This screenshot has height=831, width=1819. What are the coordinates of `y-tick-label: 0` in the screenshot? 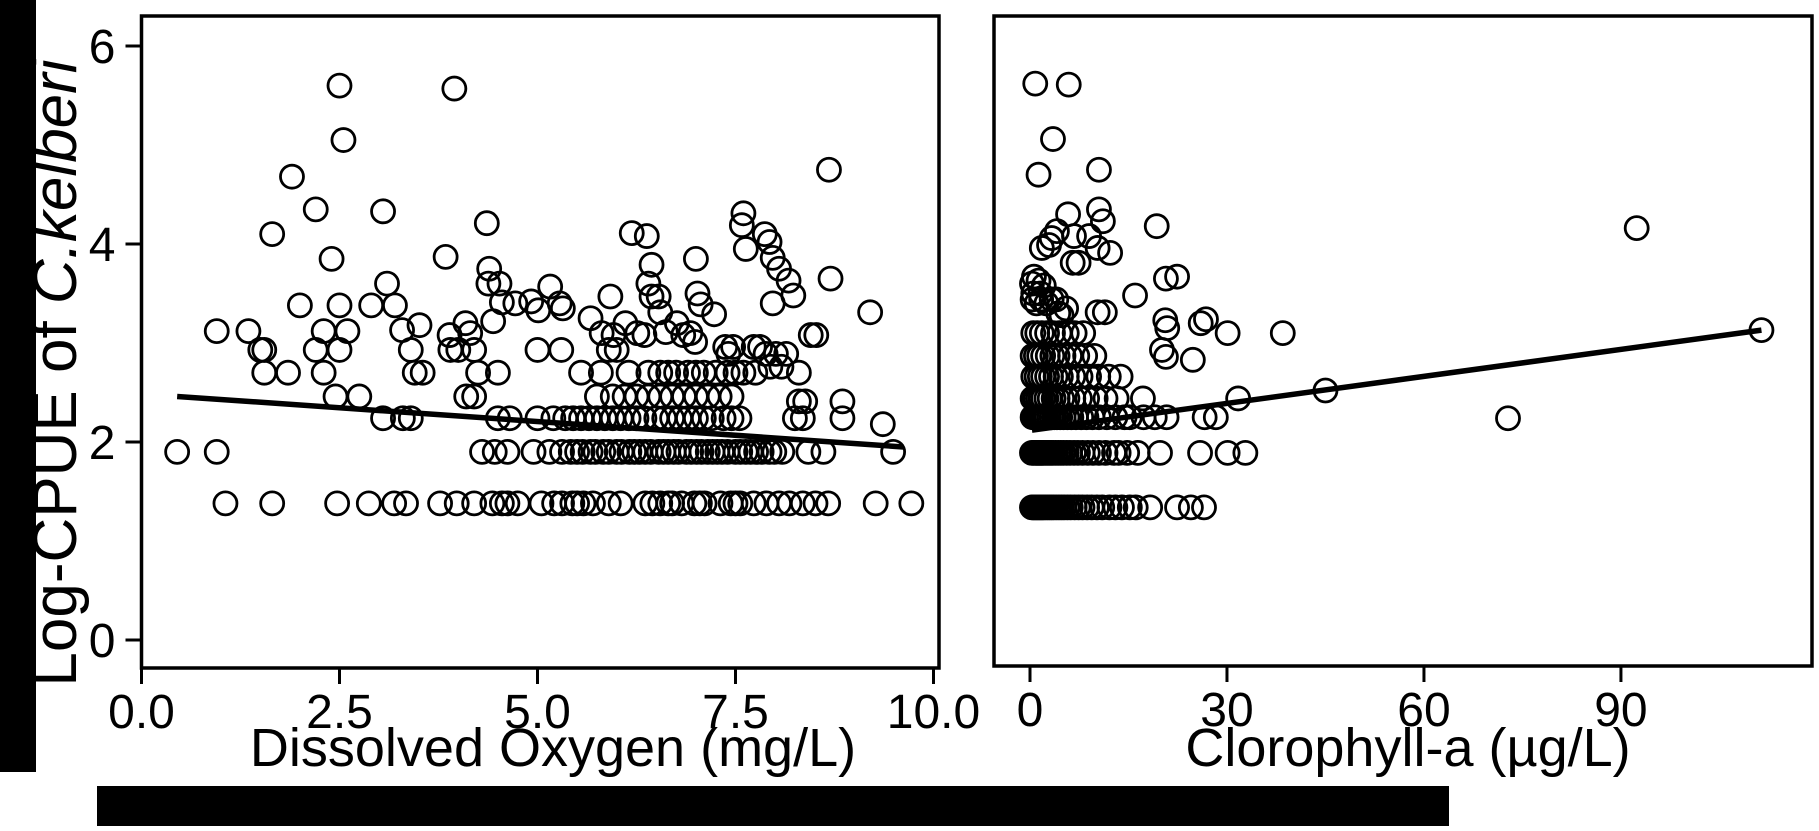 It's located at (102, 641).